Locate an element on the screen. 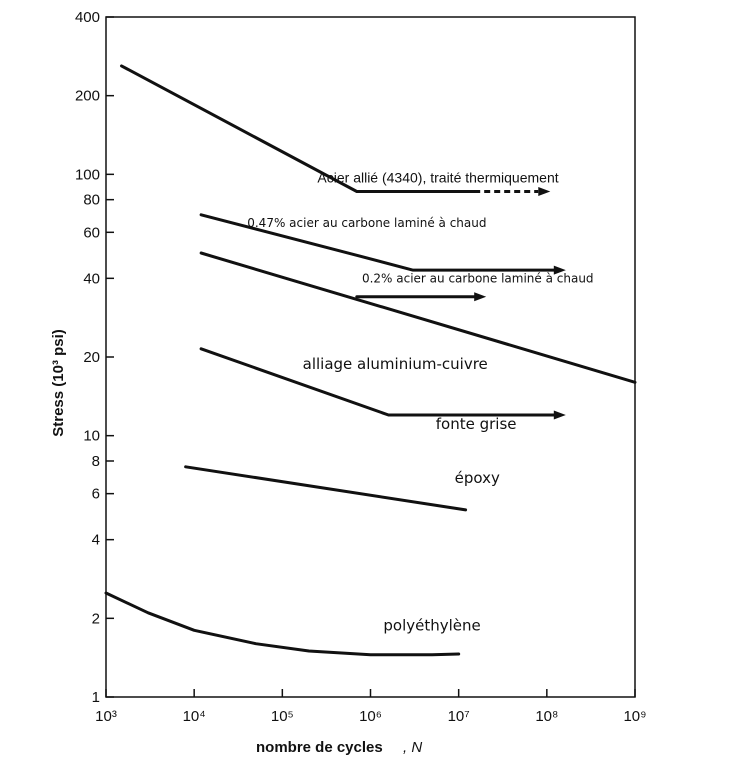  x-axis-ticks: 10³ 10⁴ 10⁵ 10⁶ 10⁷ 10⁸ 10⁹ is located at coordinates (371, 707).